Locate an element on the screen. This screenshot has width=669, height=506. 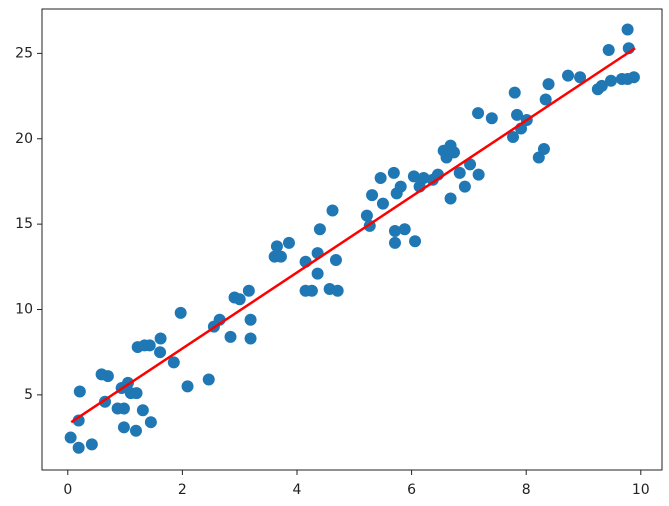
x-tick-label: 2 is located at coordinates (182, 490).